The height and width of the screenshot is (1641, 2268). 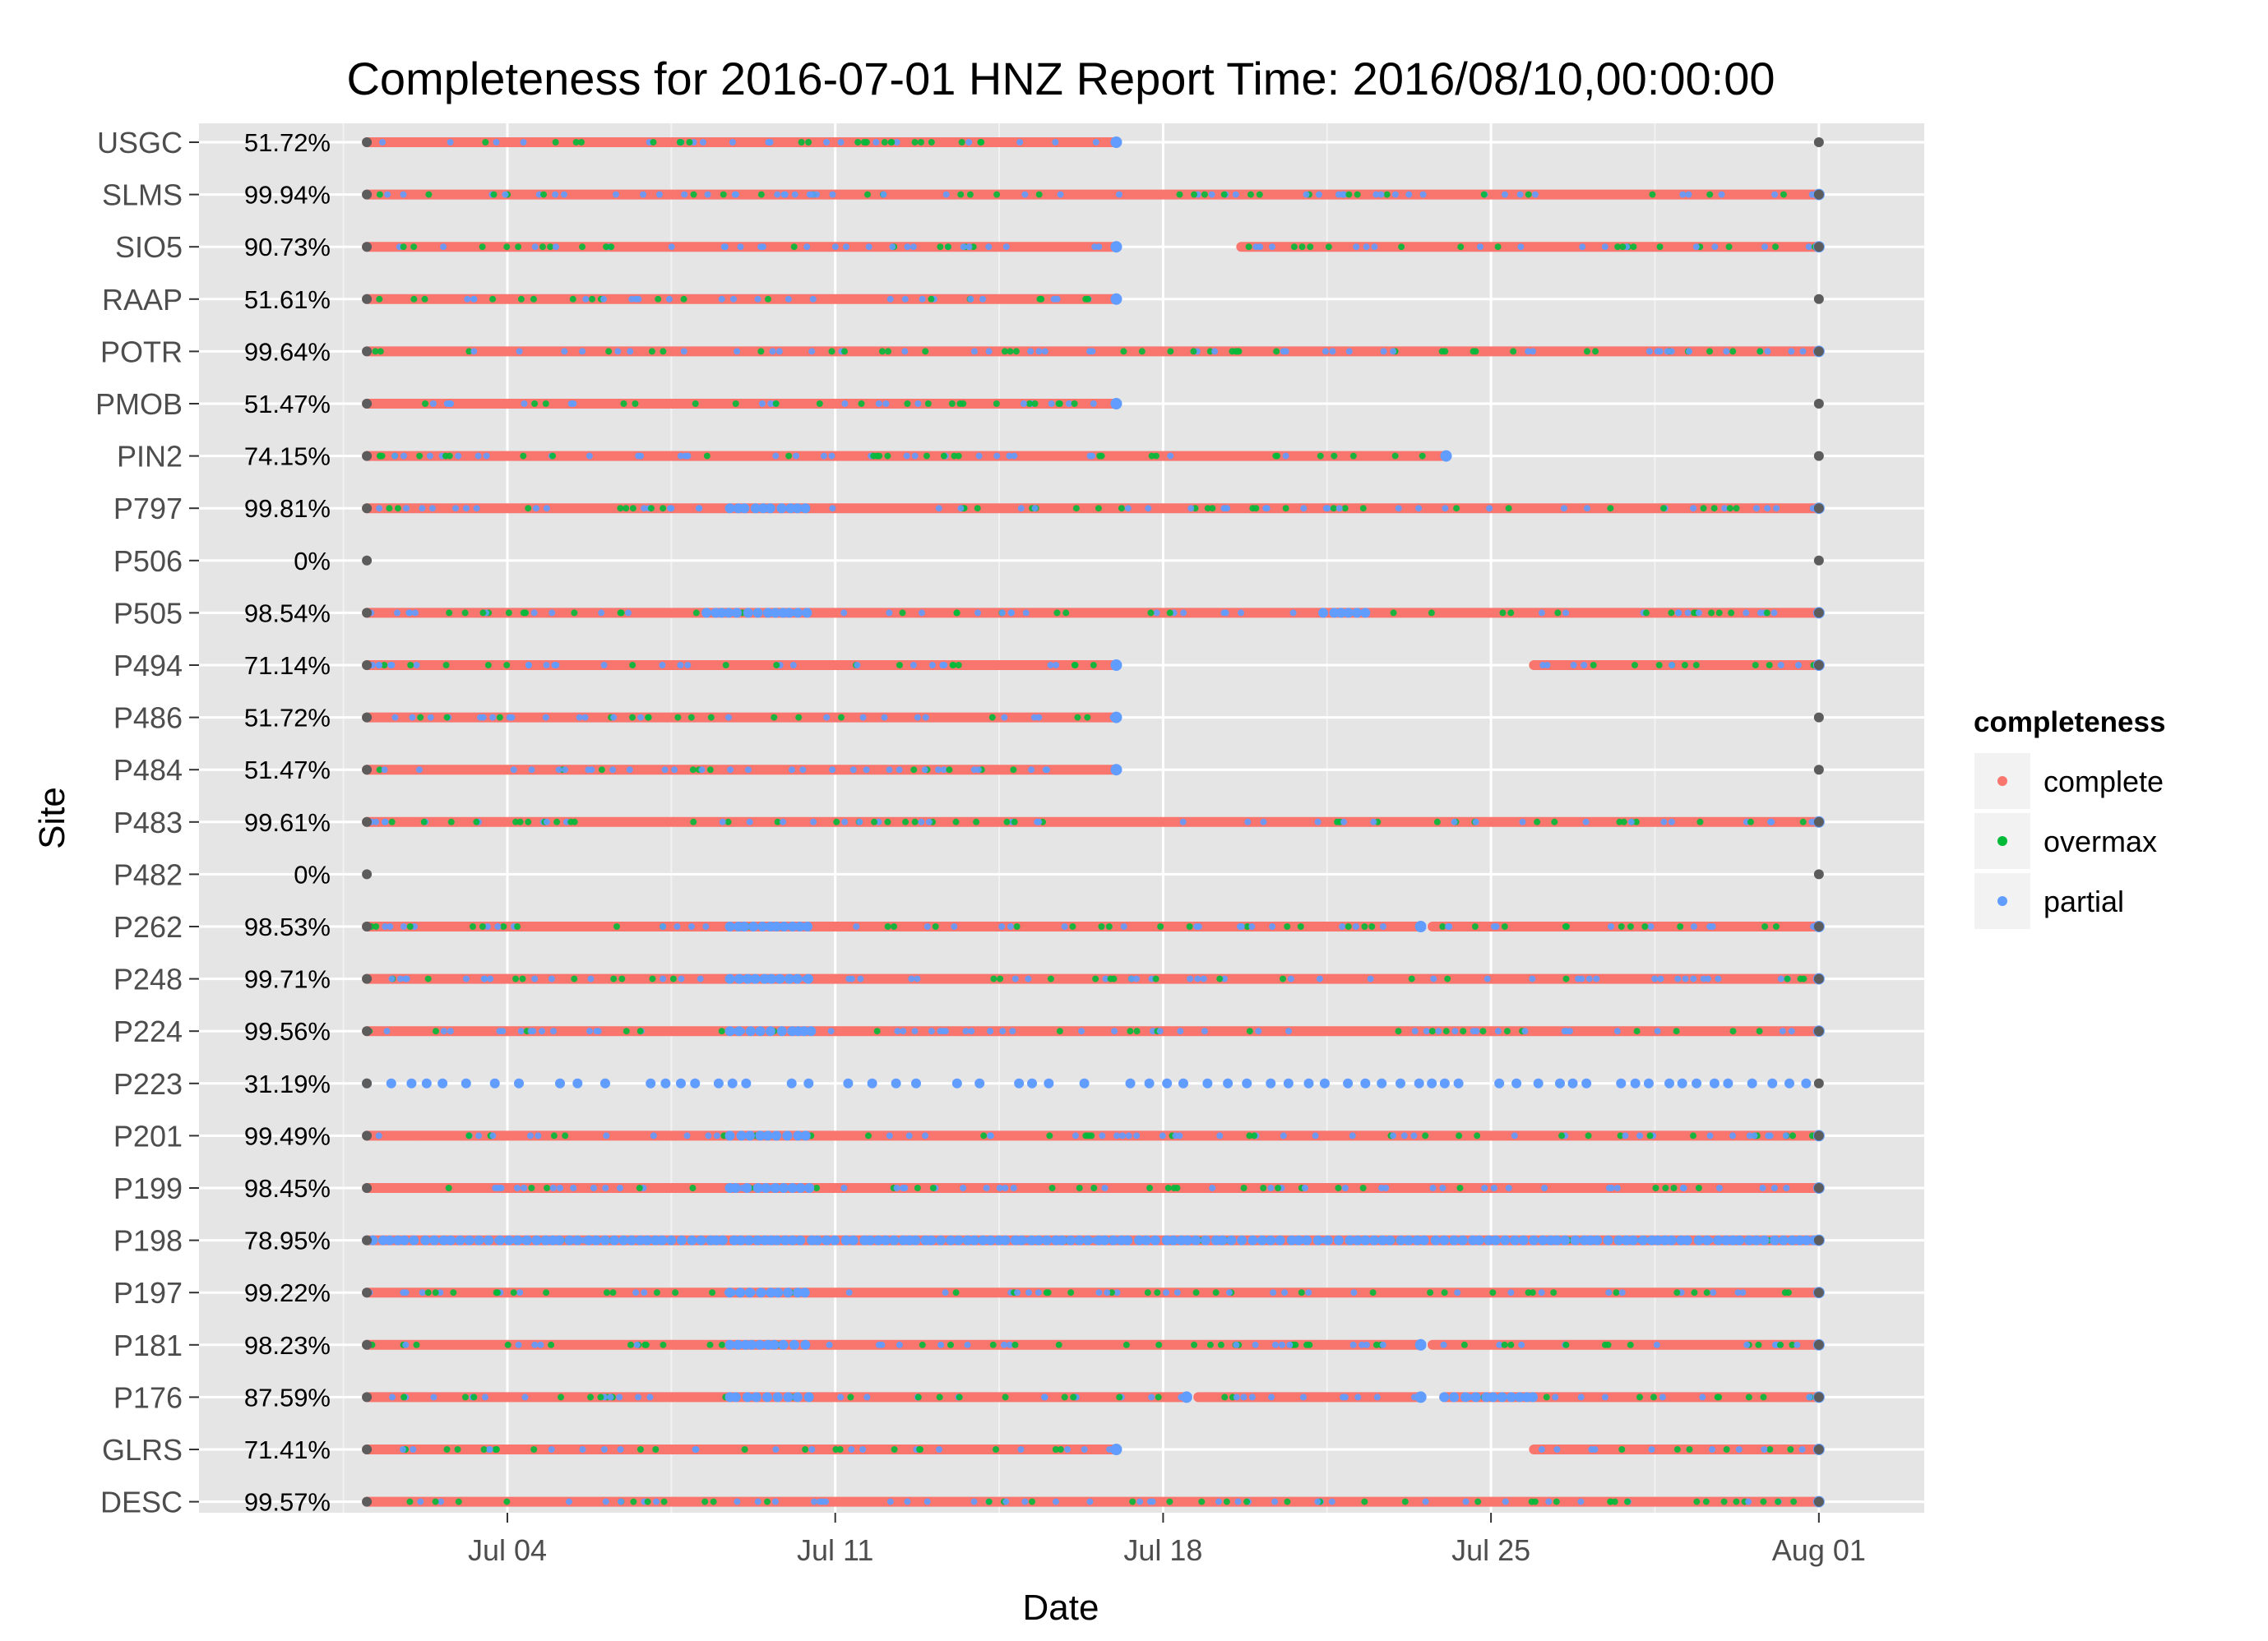 What do you see at coordinates (148, 822) in the screenshot?
I see `y-tick-label: P483` at bounding box center [148, 822].